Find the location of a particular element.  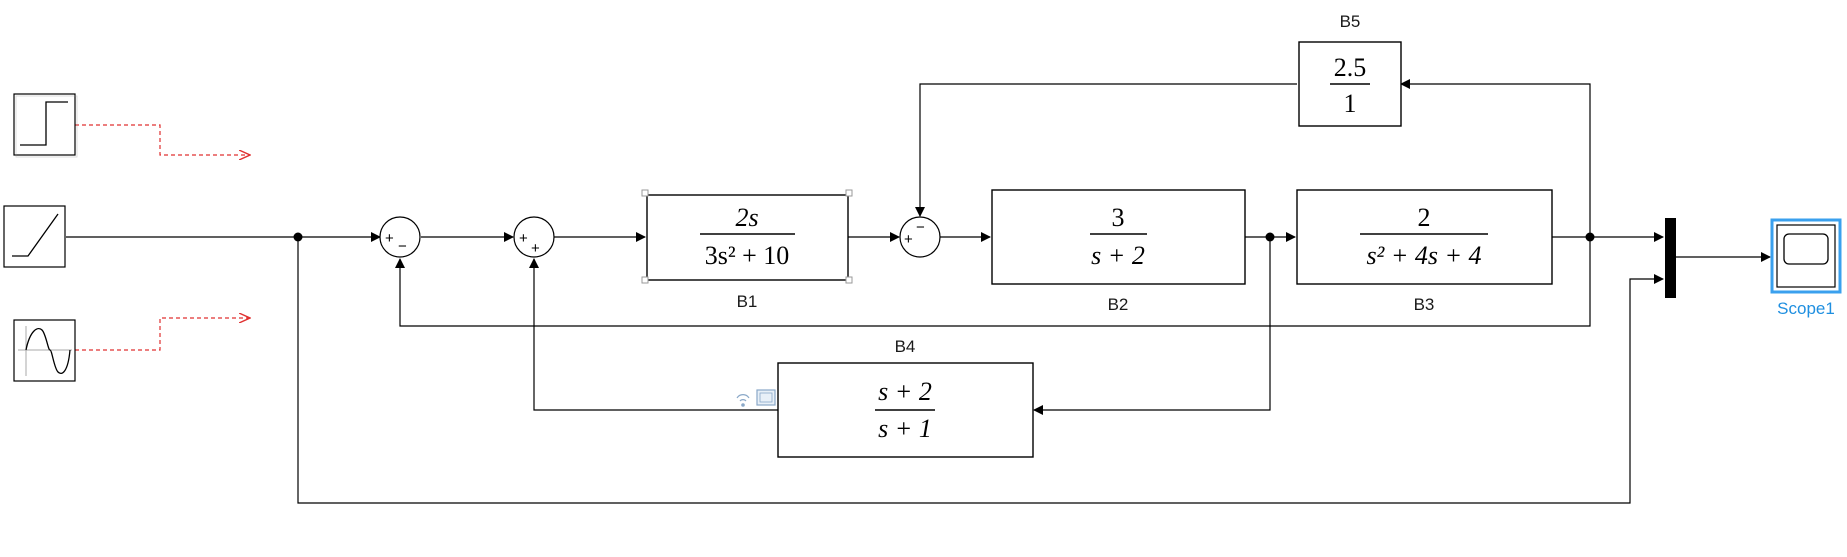

step-block is located at coordinates (45, 125).